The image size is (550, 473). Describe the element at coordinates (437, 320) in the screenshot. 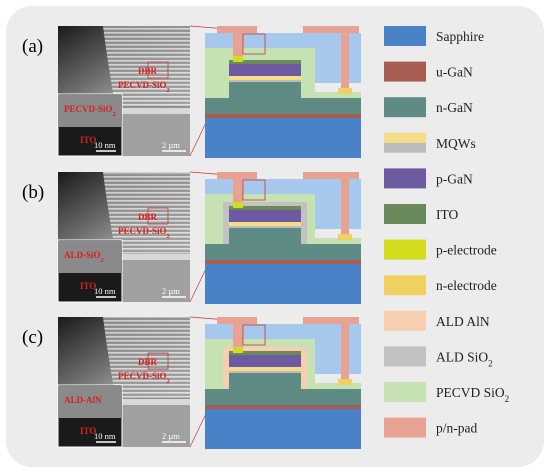

I see `legend-item: ALD AlN` at that location.